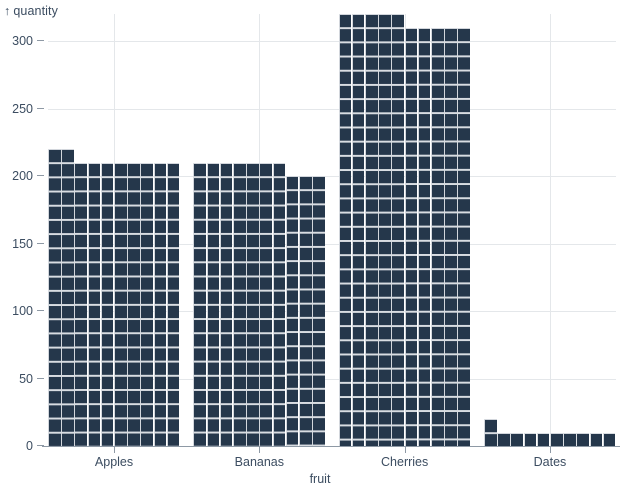 The width and height of the screenshot is (640, 503). I want to click on x-tick-label-bananas: Bananas, so click(259, 462).